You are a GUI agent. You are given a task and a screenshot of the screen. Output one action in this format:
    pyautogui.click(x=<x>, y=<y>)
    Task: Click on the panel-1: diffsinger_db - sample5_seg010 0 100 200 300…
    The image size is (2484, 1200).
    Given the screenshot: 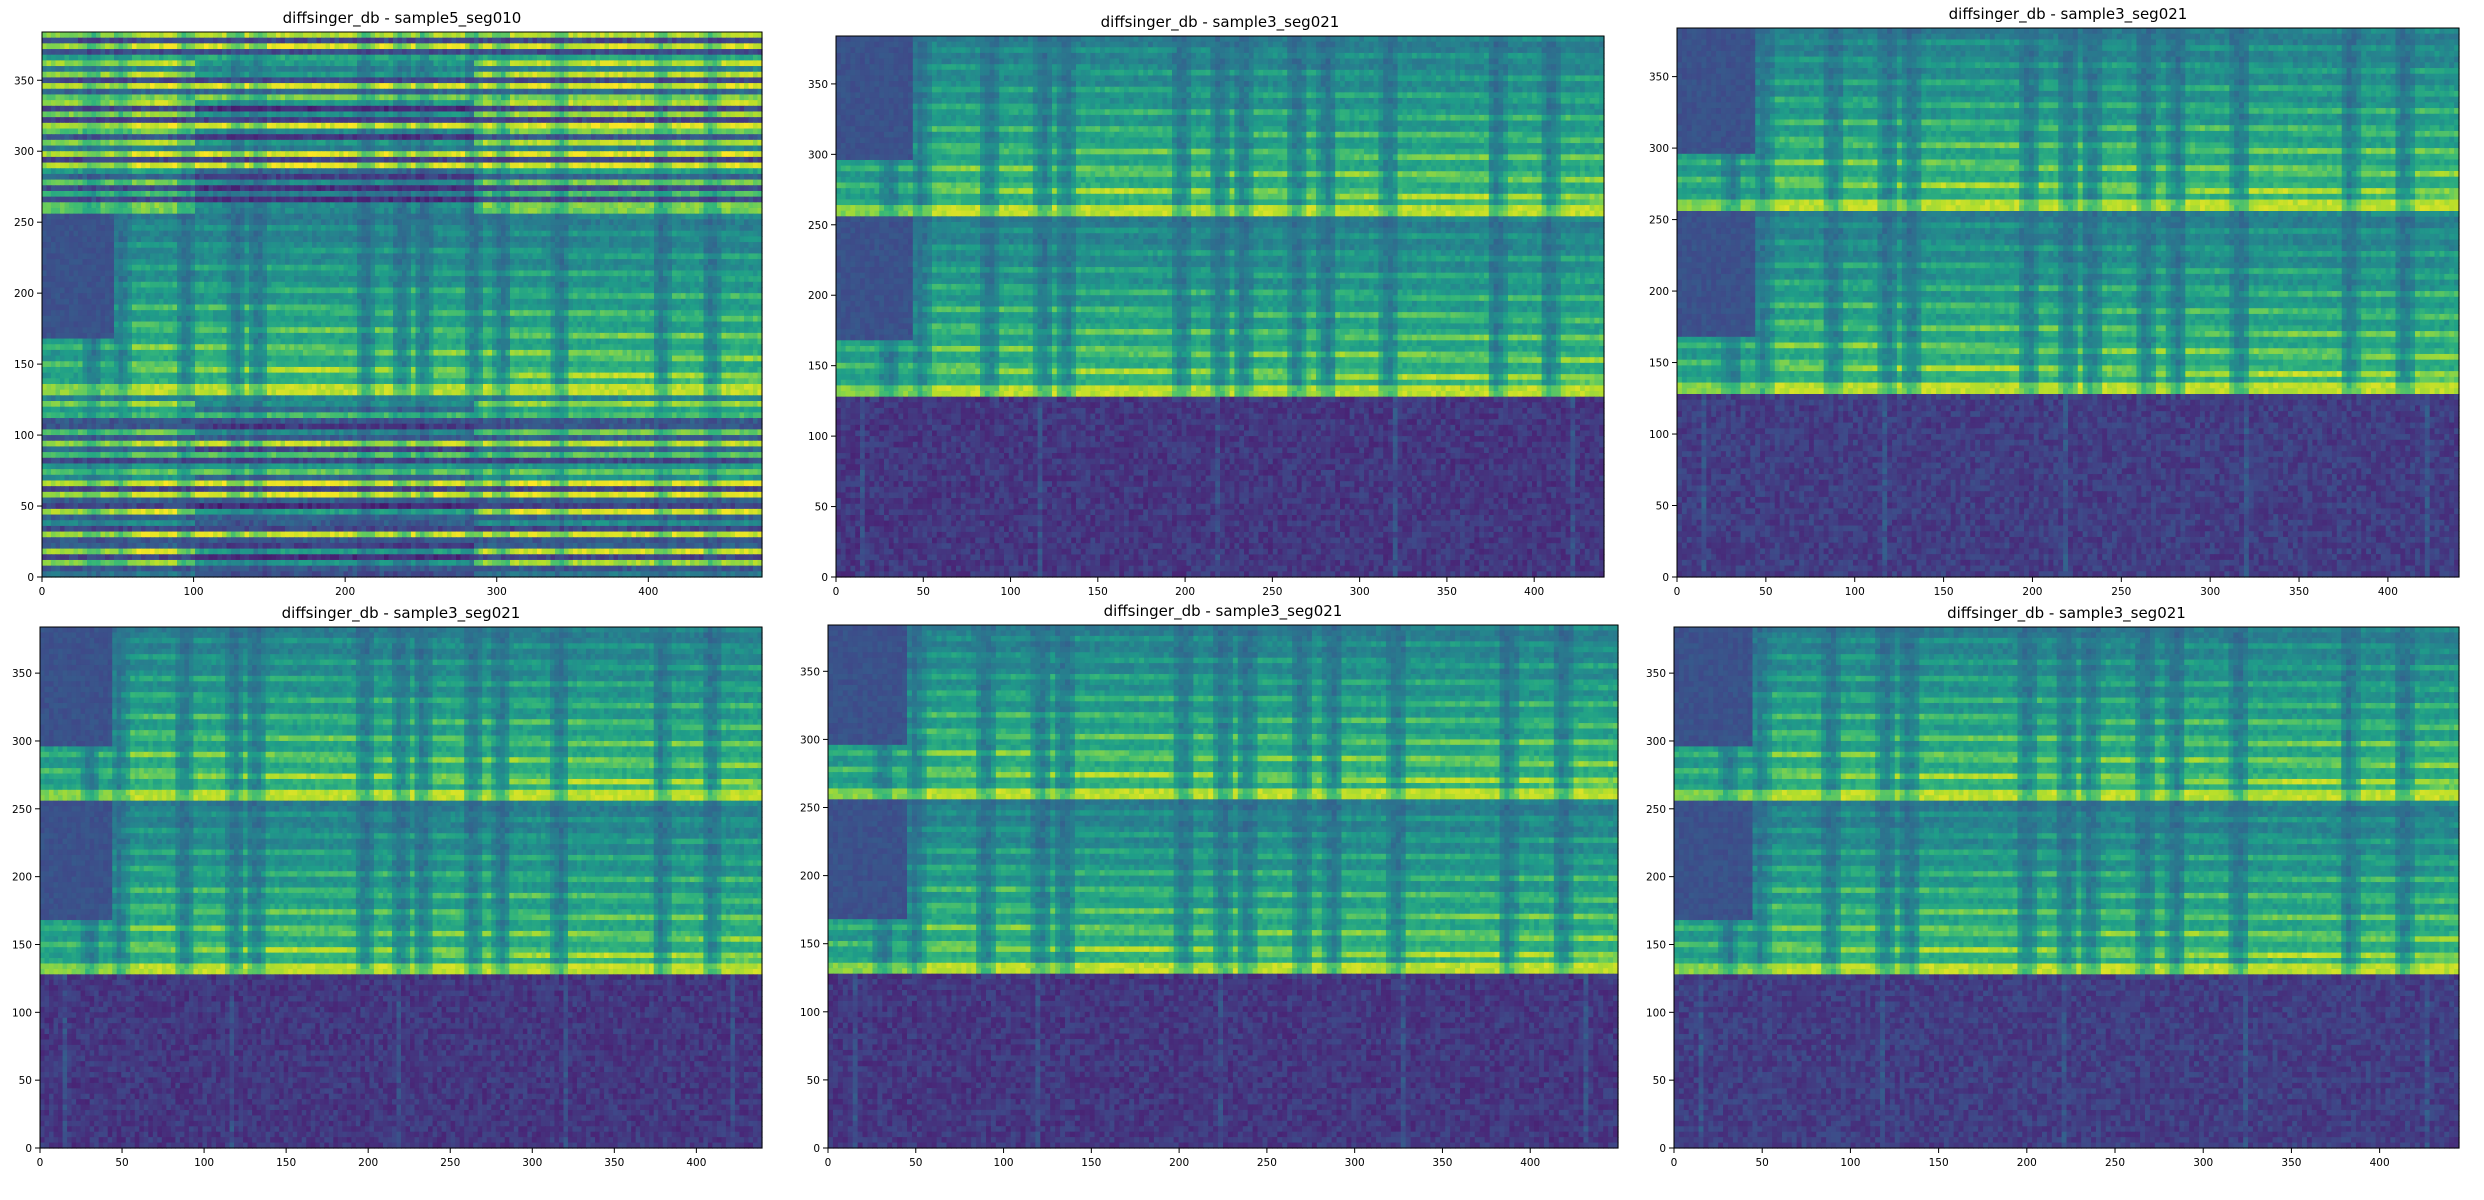 What is the action you would take?
    pyautogui.click(x=388, y=303)
    